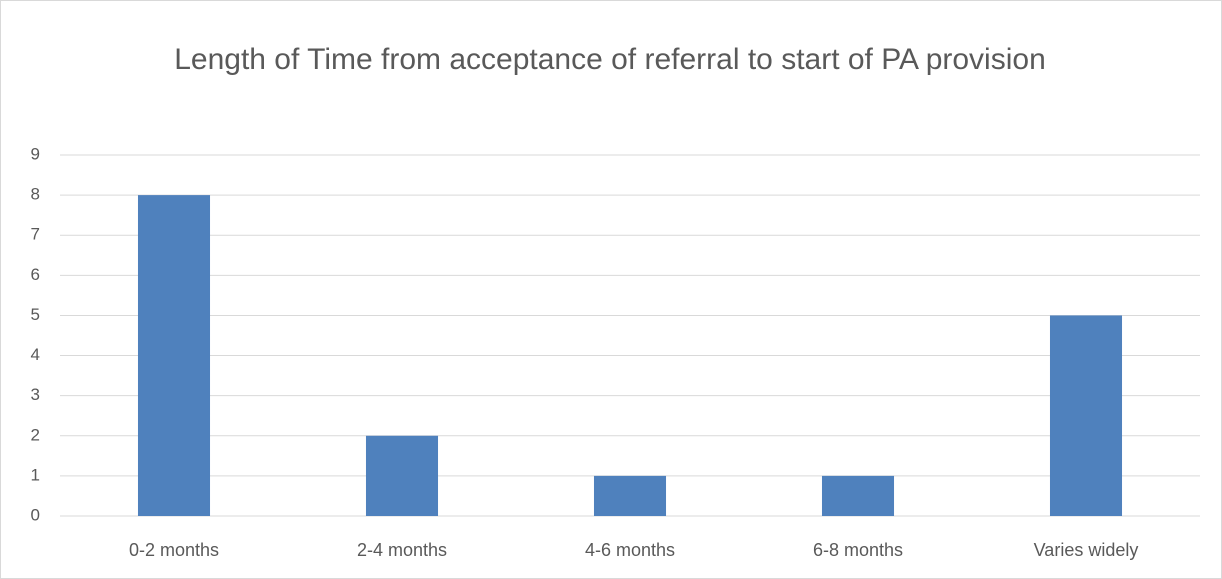 The height and width of the screenshot is (579, 1222). I want to click on y-tick-label: 1, so click(35, 474).